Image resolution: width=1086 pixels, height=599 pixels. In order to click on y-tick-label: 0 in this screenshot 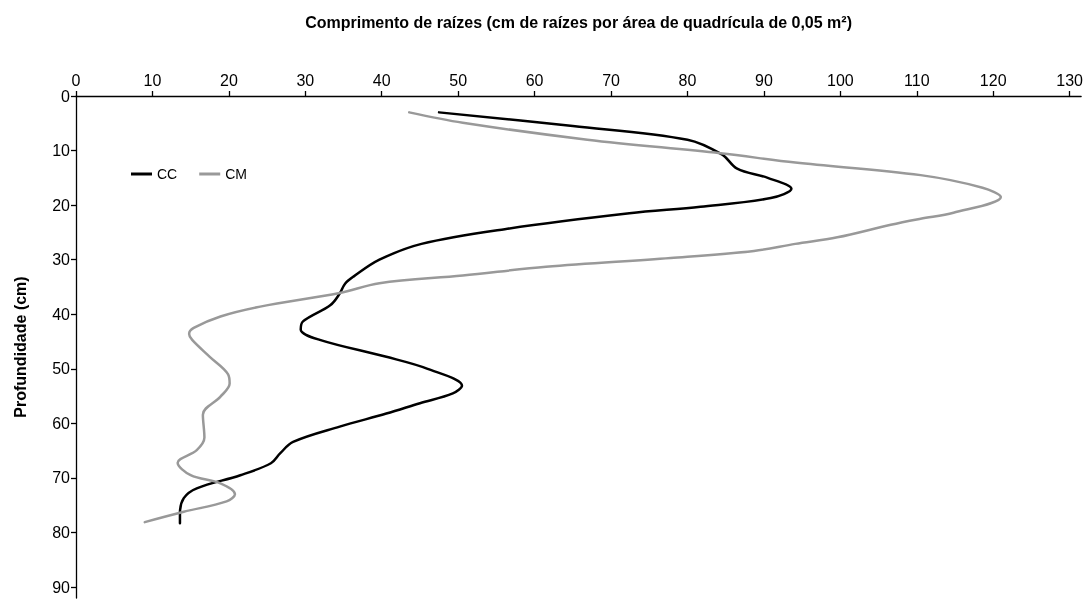, I will do `click(66, 96)`.